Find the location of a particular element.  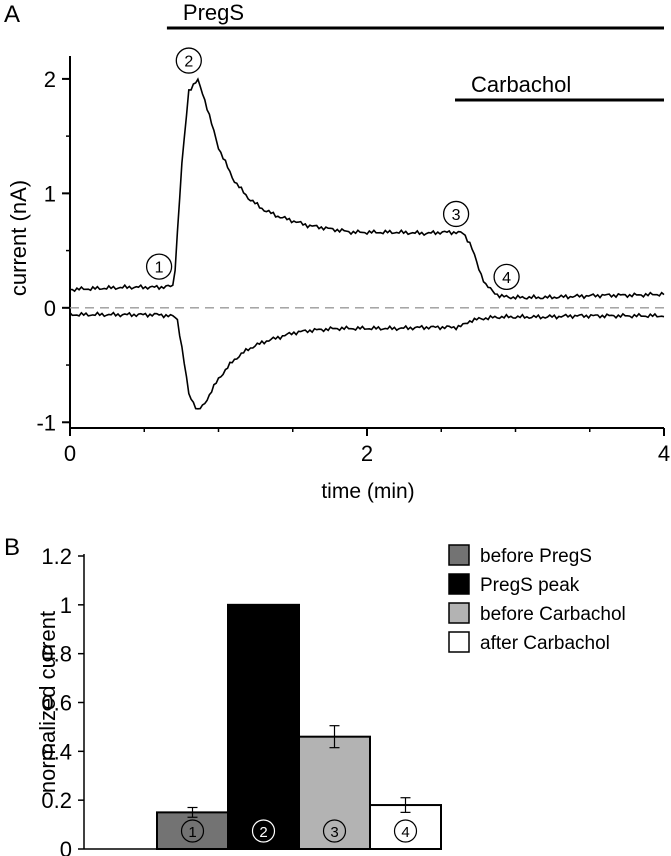

x-tick-label: 0 is located at coordinates (70, 453).